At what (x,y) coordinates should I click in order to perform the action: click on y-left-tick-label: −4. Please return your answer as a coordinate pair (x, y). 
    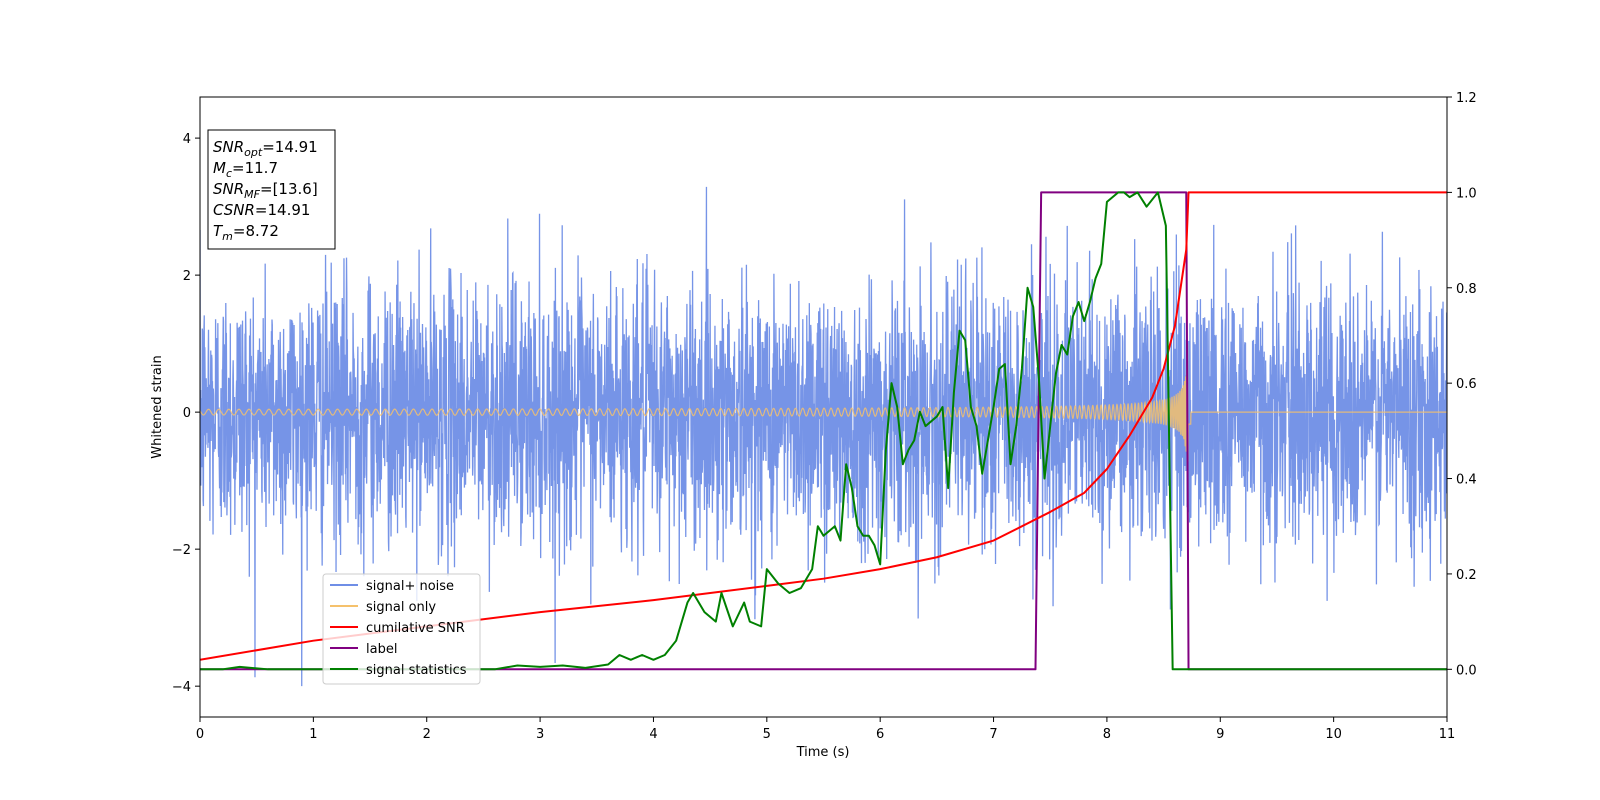
    Looking at the image, I should click on (181, 687).